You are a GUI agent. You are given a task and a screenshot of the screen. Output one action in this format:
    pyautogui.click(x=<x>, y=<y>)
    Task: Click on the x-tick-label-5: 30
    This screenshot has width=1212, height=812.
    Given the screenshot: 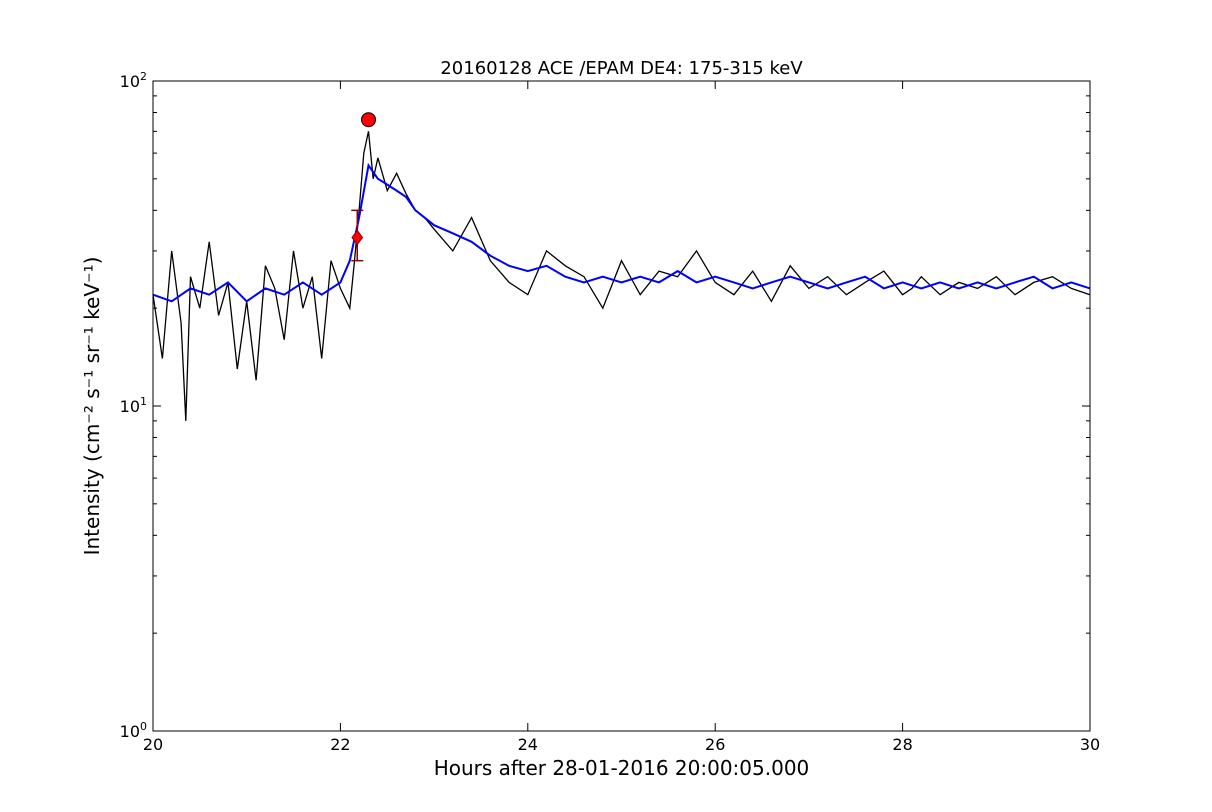 What is the action you would take?
    pyautogui.click(x=1090, y=744)
    